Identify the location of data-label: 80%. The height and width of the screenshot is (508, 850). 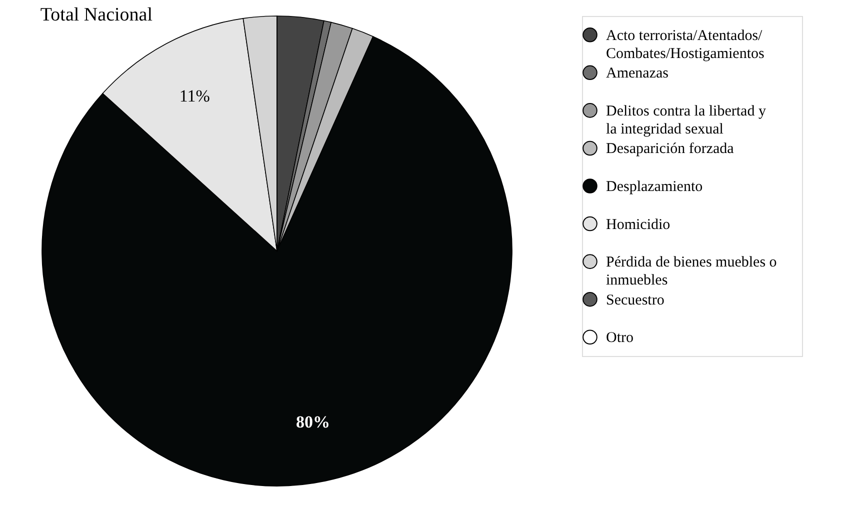
(313, 422).